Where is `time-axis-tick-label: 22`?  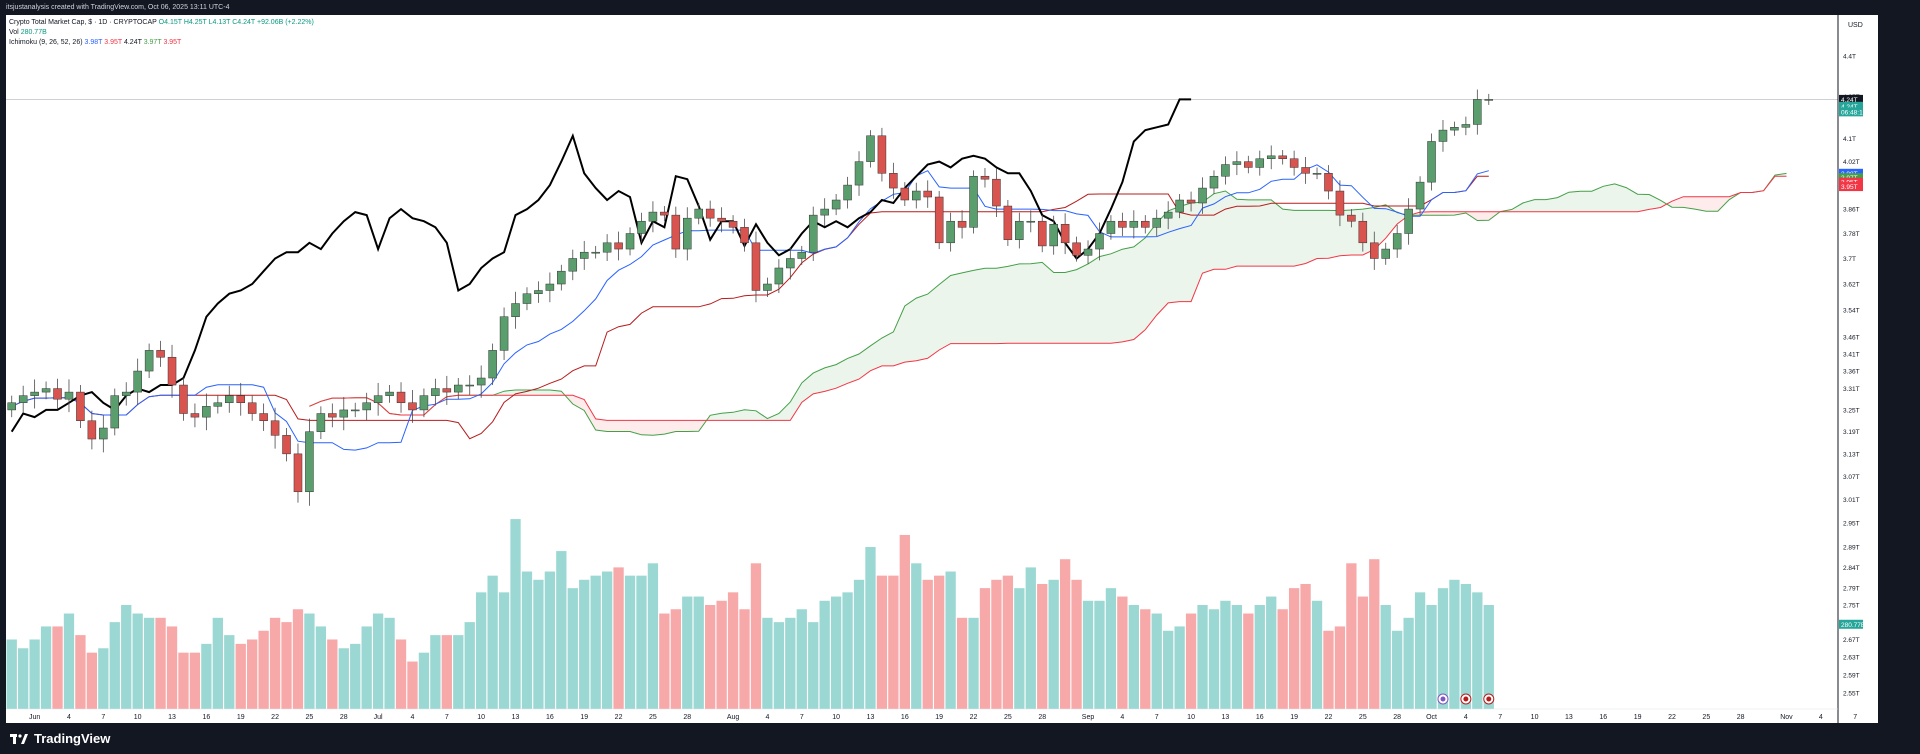
time-axis-tick-label: 22 is located at coordinates (974, 717).